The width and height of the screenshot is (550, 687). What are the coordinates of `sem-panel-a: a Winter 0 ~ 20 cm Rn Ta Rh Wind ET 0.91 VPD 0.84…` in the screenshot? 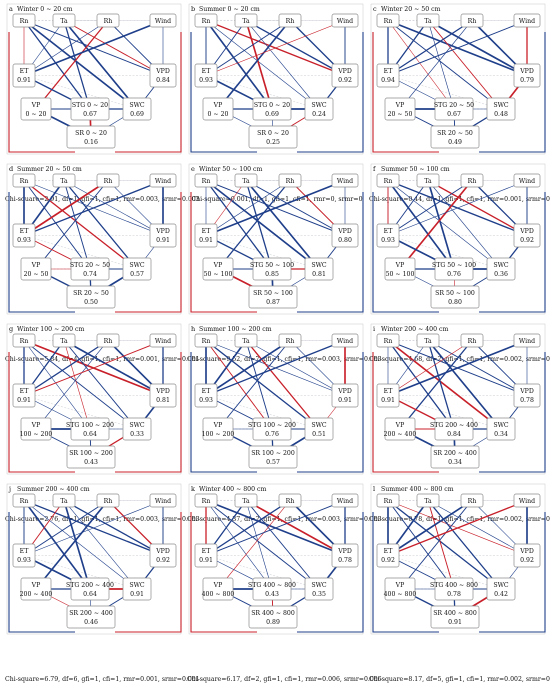 It's located at (102, 104).